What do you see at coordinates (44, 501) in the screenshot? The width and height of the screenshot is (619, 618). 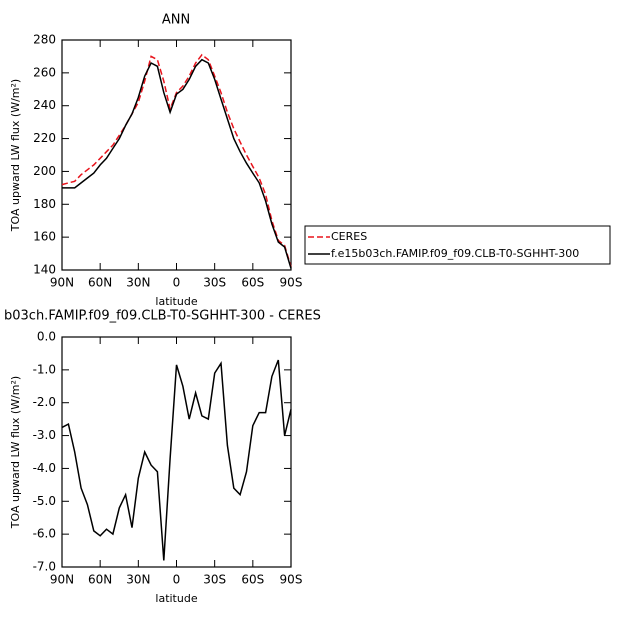 I see `y-tick-label: -5.0` at bounding box center [44, 501].